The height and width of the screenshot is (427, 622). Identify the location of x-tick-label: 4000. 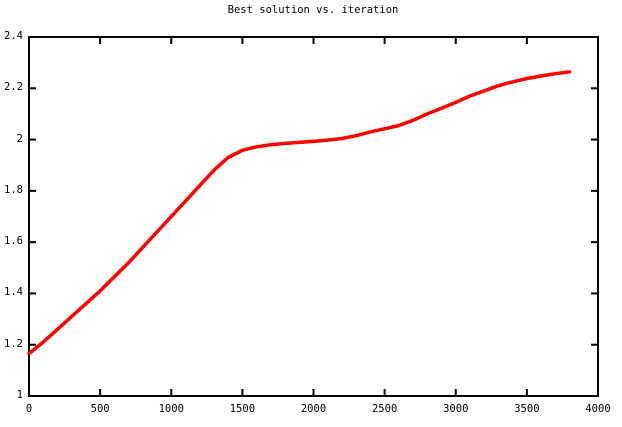
(598, 409).